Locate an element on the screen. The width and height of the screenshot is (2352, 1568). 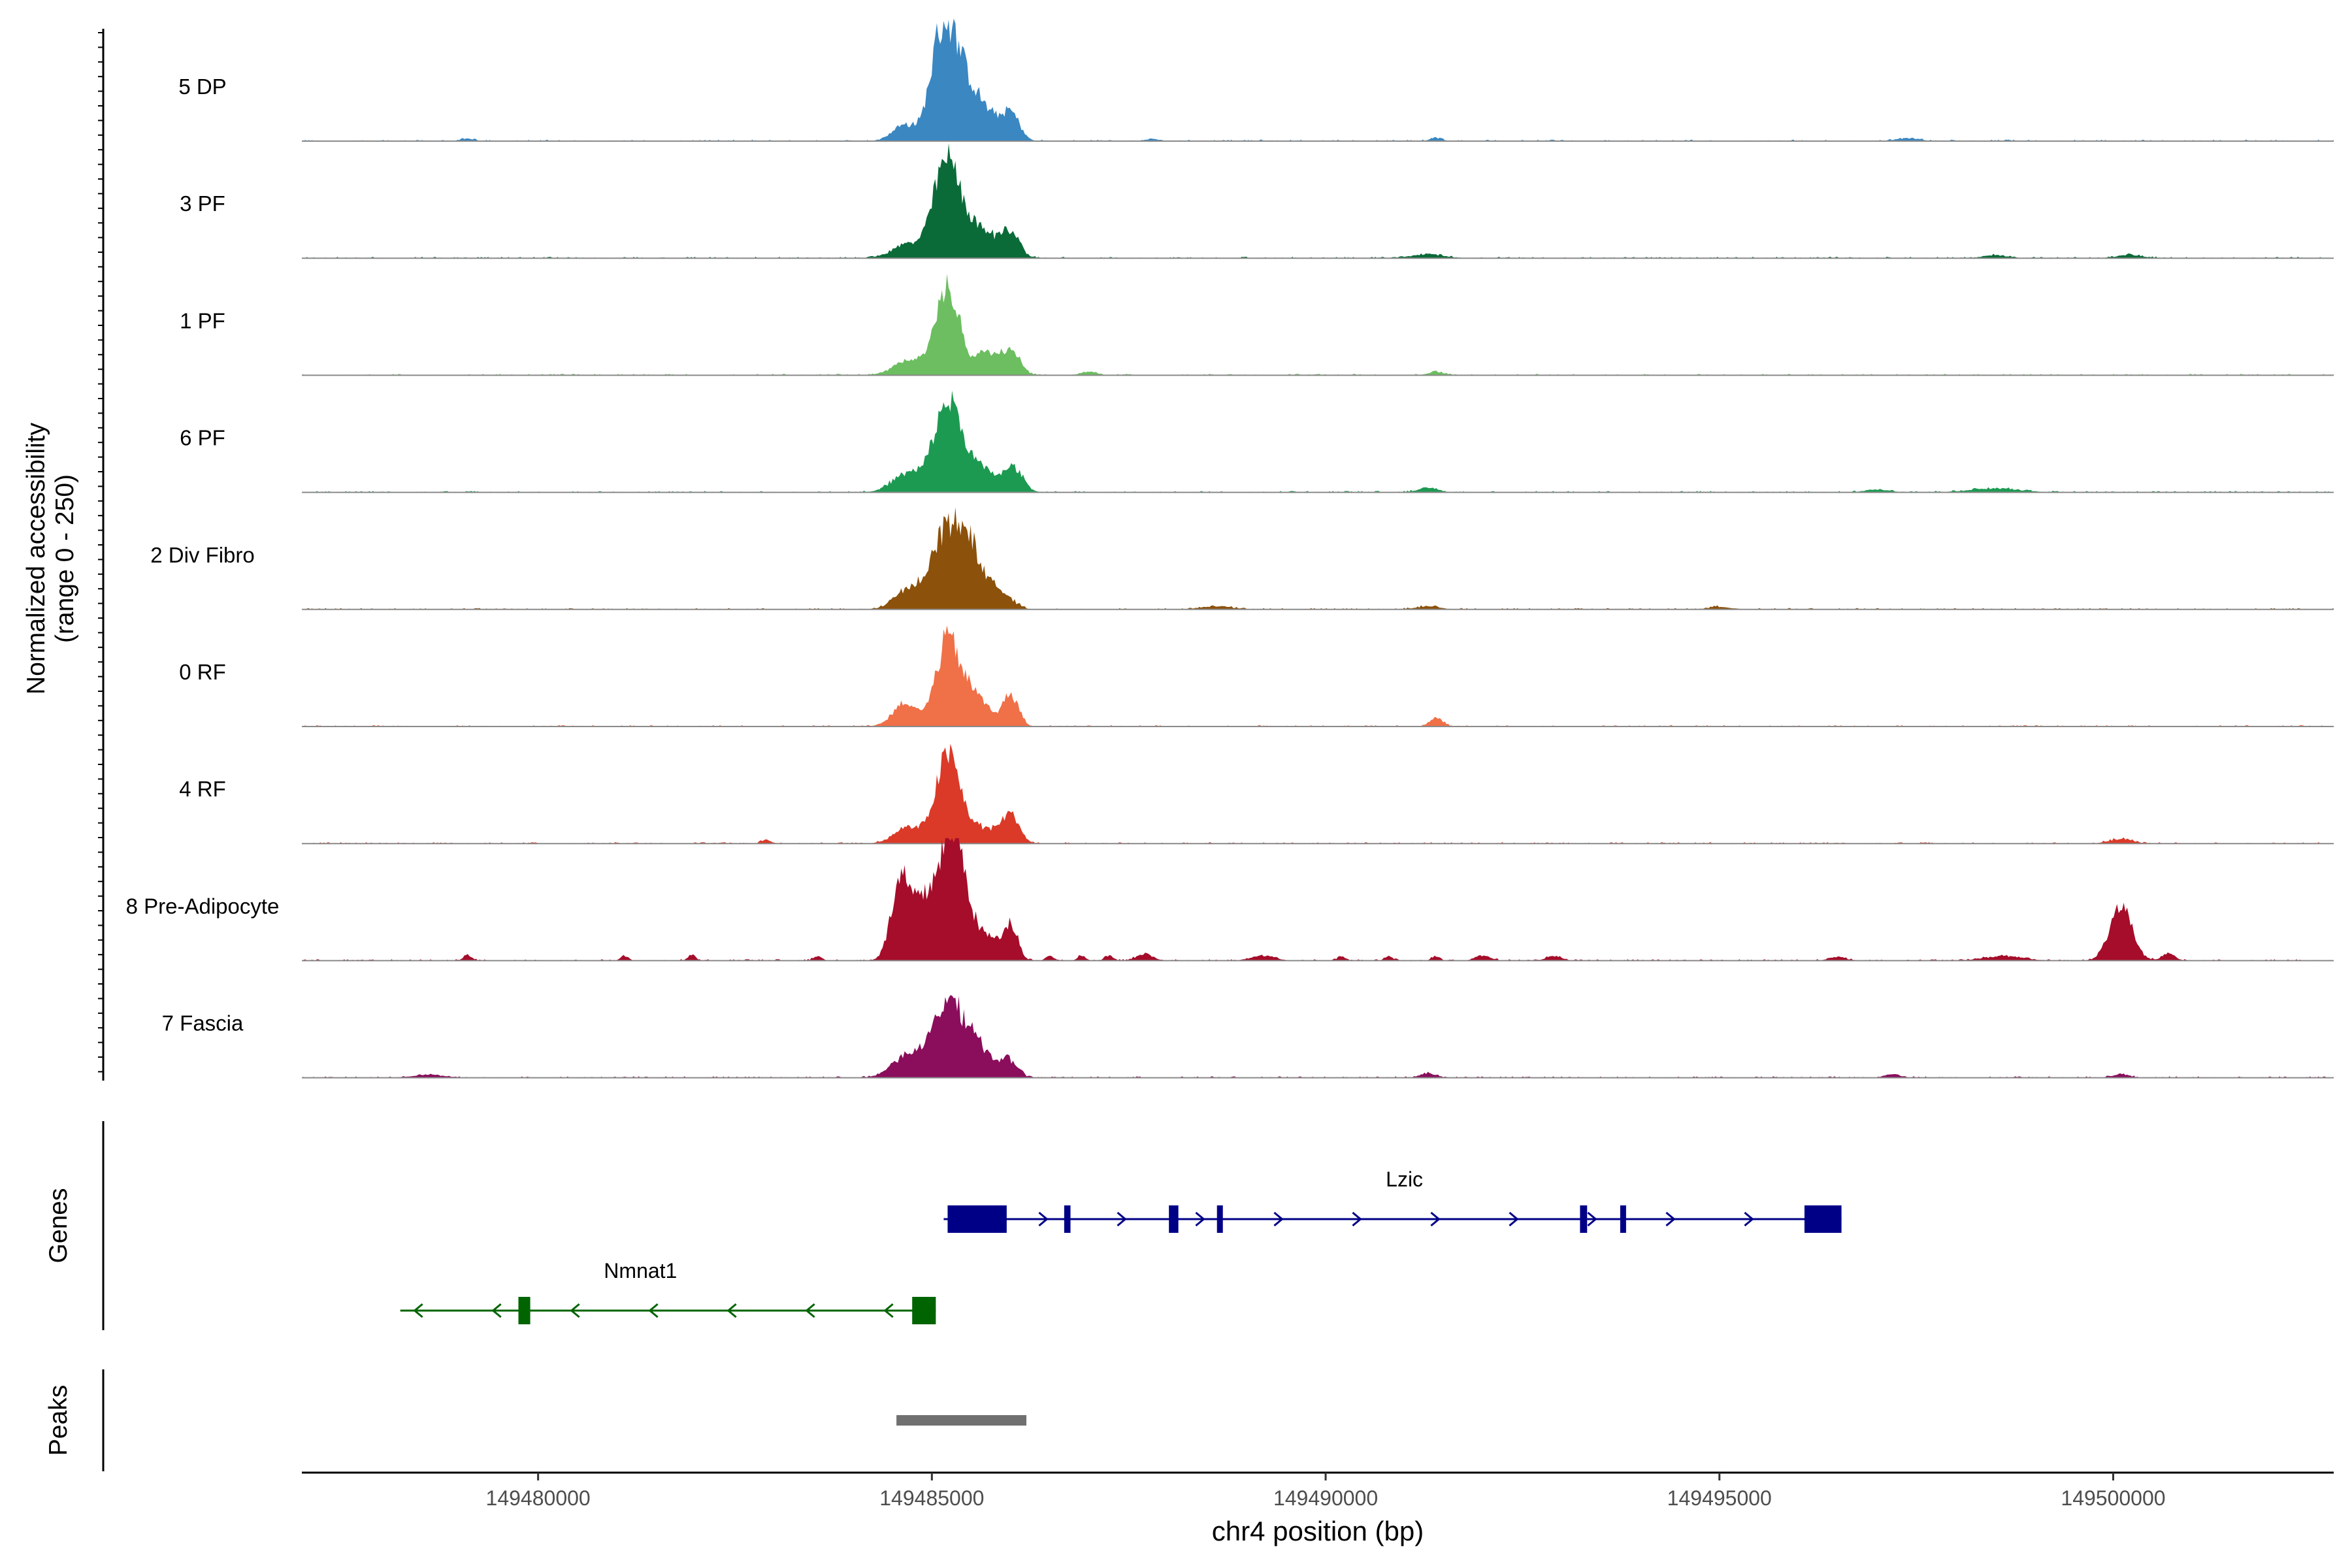
track-label: 2 Div Fibro is located at coordinates (202, 555).